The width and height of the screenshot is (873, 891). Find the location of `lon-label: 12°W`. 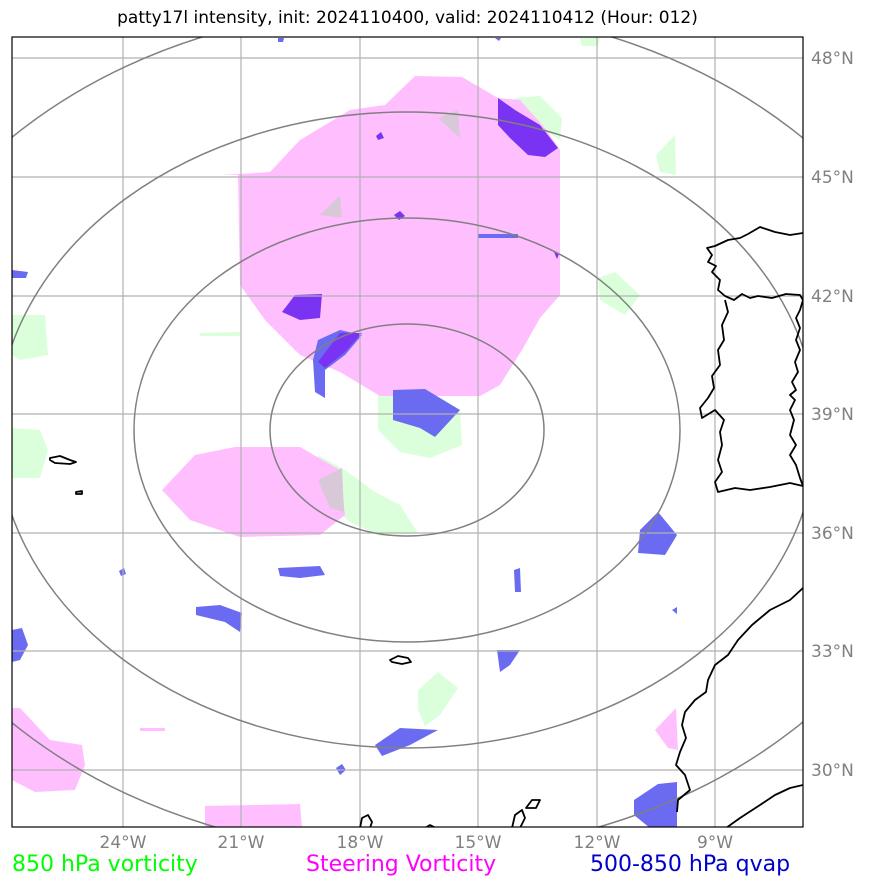

lon-label: 12°W is located at coordinates (597, 843).